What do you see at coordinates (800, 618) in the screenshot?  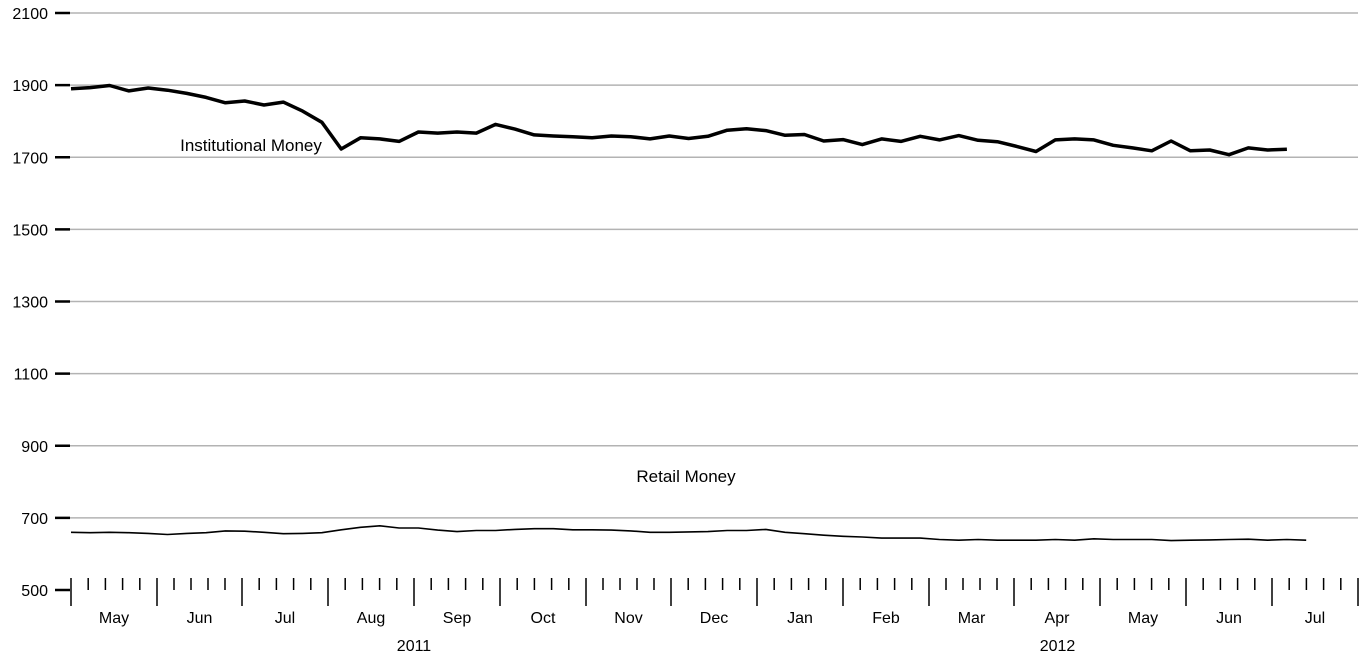 I see `month-label: Jan` at bounding box center [800, 618].